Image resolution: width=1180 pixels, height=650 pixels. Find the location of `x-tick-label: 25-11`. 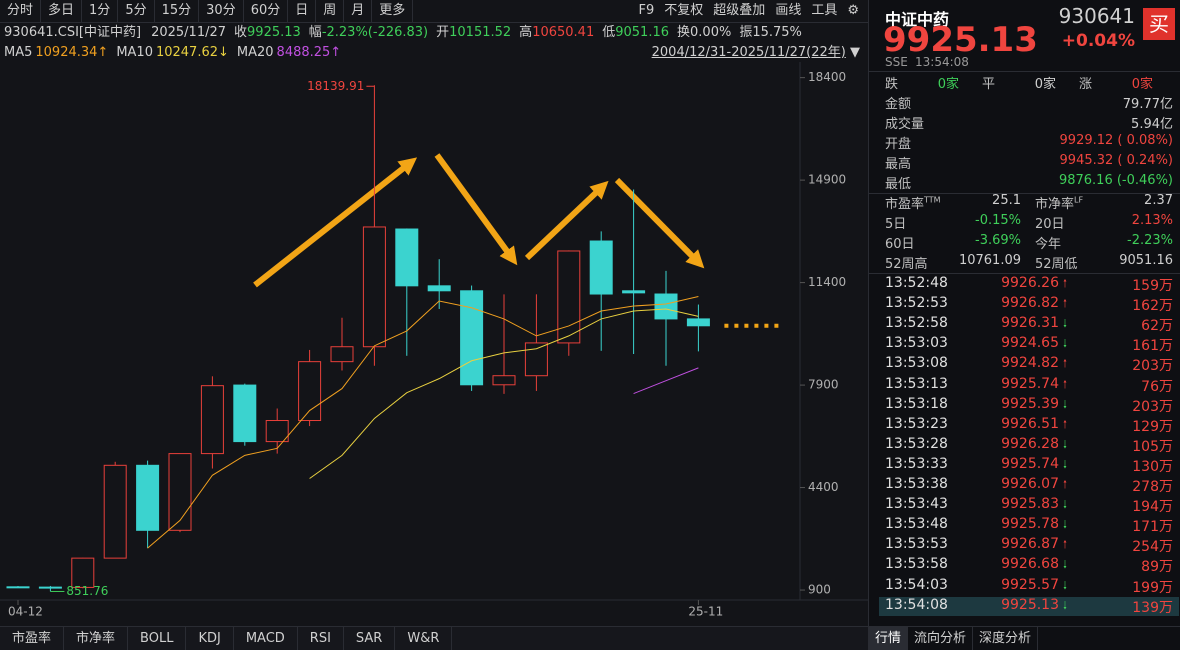

x-tick-label: 25-11 is located at coordinates (705, 612).